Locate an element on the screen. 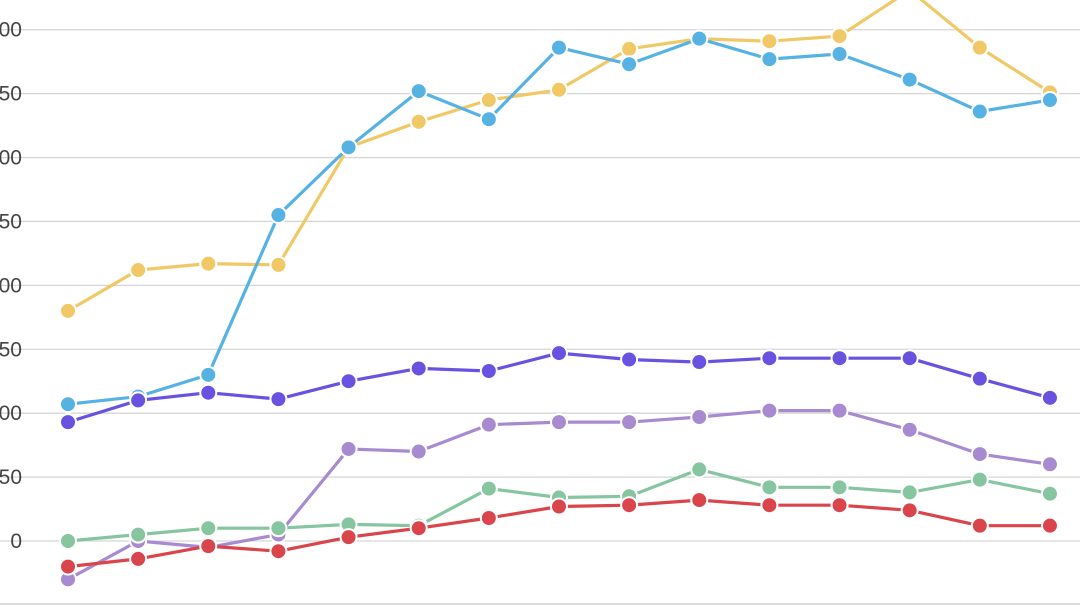 Image resolution: width=1080 pixels, height=607 pixels. y-tick-label: 150 is located at coordinates (11, 349).